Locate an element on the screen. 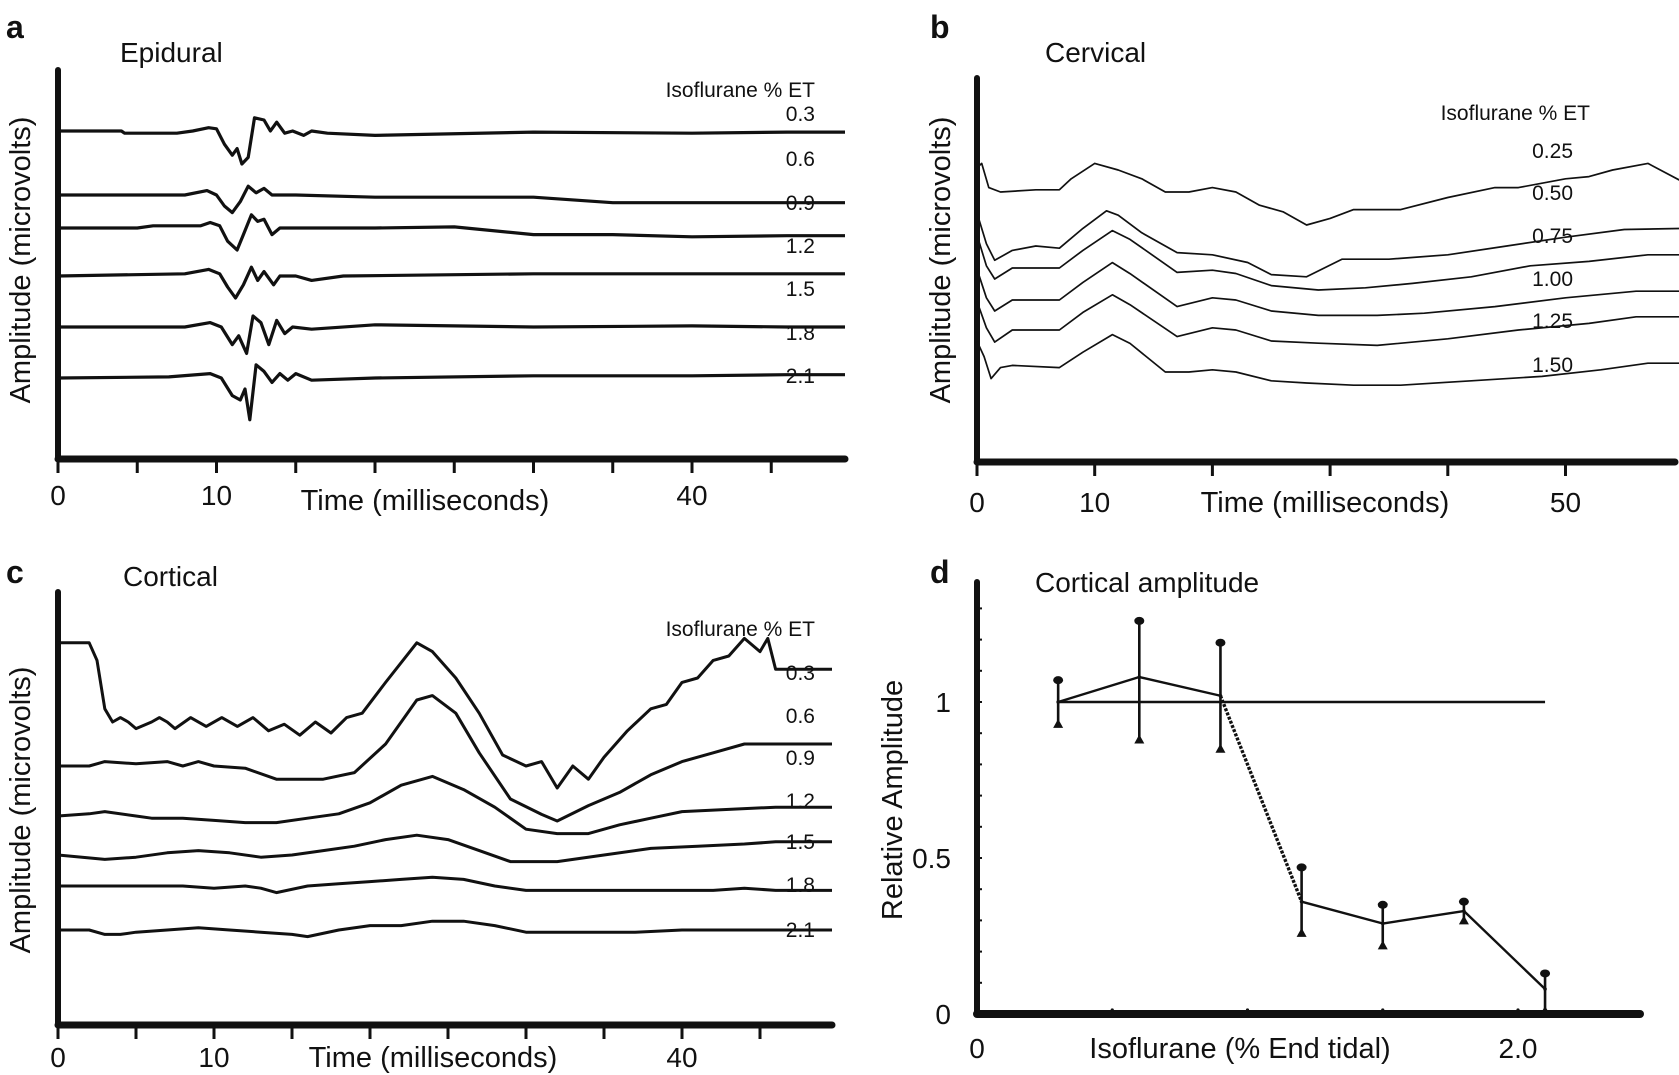 The image size is (1679, 1075). x-ticks: 0 10 40 is located at coordinates (406, 1049).